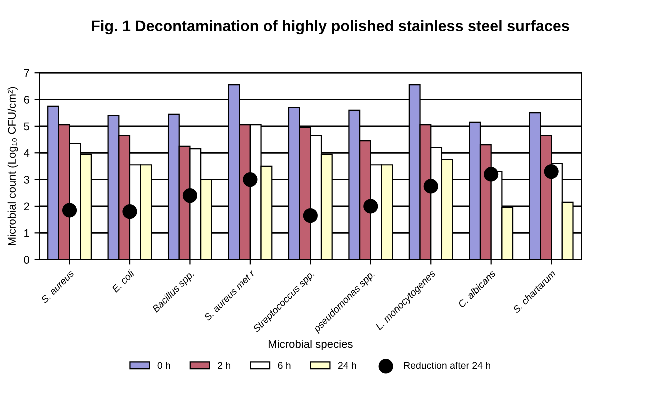  I want to click on y-tick-label: 4, so click(27, 154).